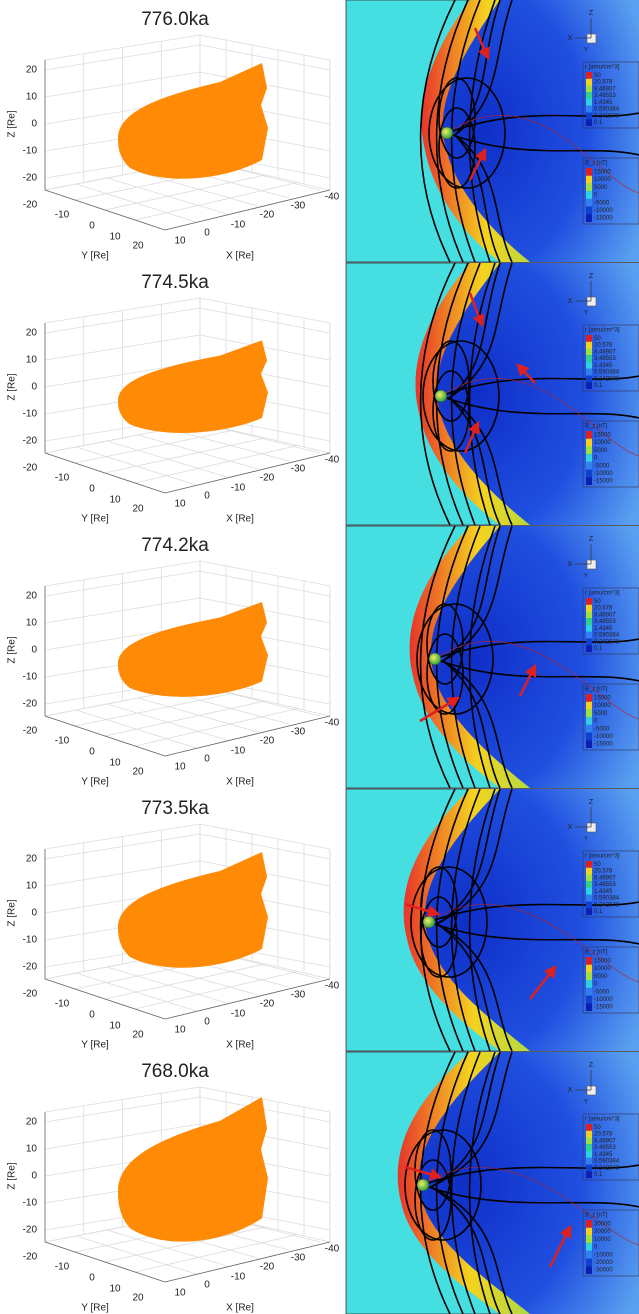 This screenshot has height=1314, width=639. Describe the element at coordinates (180, 1293) in the screenshot. I see `x-tick-label: 10` at that location.